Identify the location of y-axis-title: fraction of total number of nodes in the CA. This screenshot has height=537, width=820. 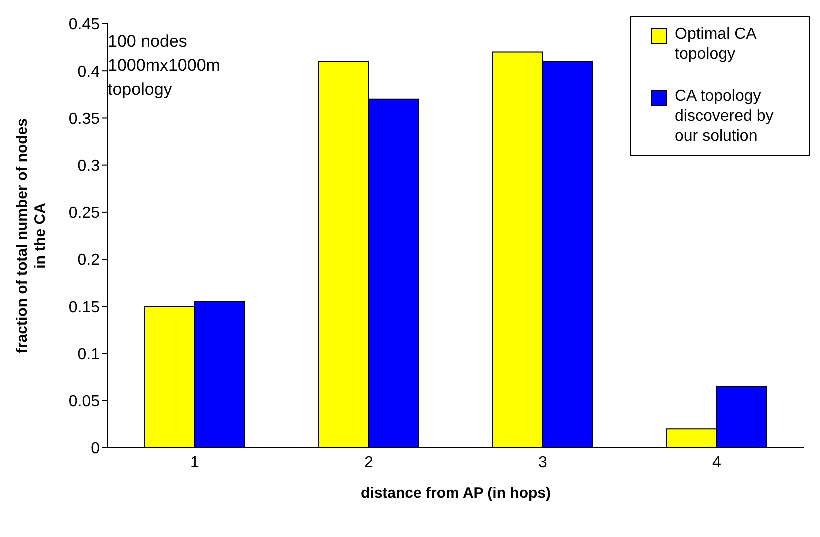
(31, 236).